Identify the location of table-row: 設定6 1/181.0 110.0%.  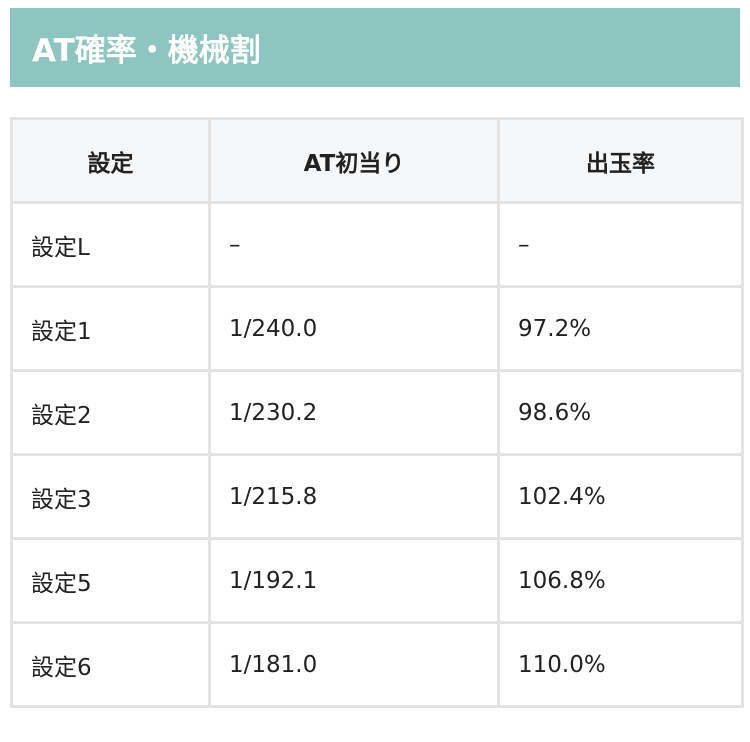
(377, 664).